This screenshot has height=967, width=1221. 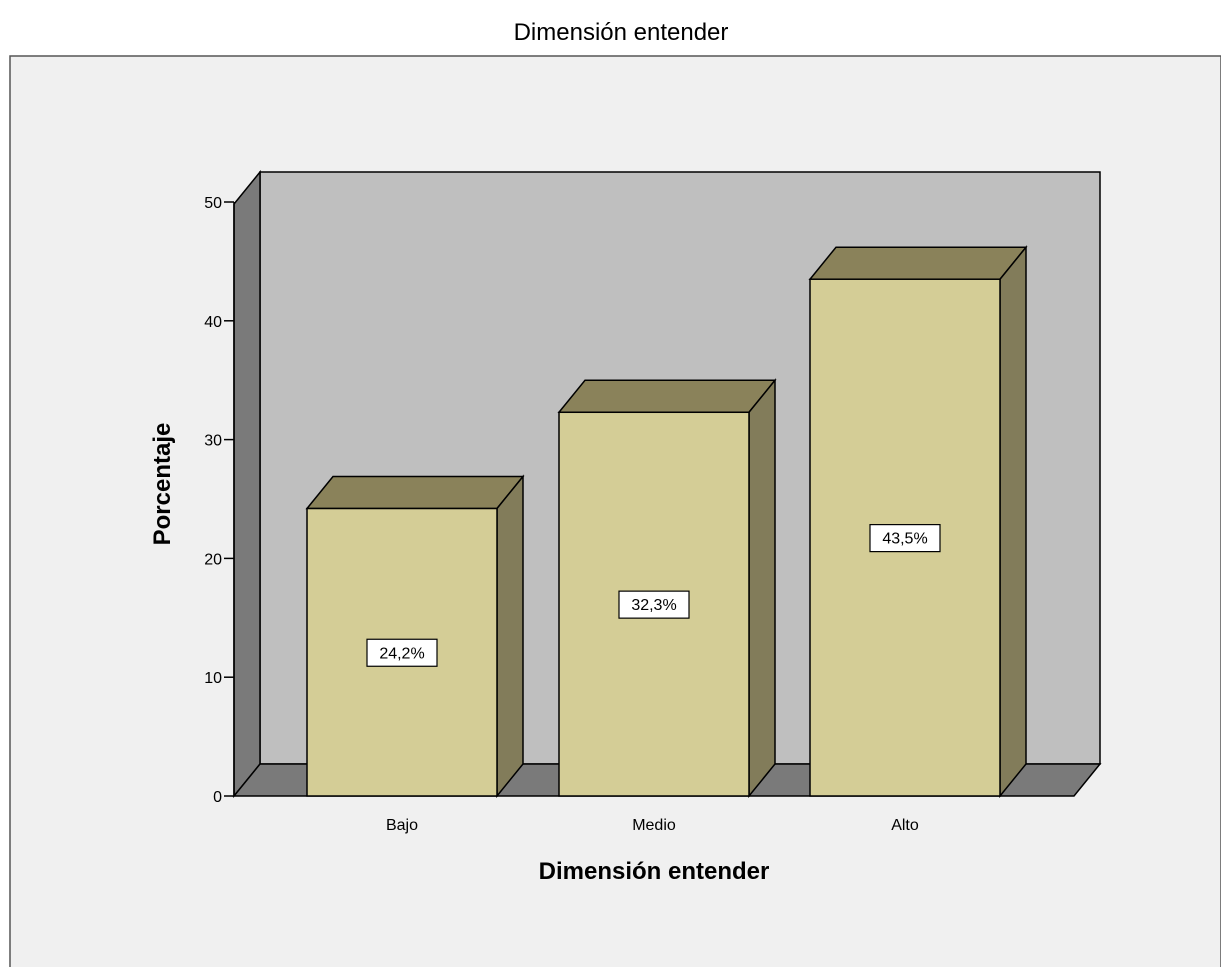 What do you see at coordinates (415, 636) in the screenshot?
I see `bar-bajo: 24,2%` at bounding box center [415, 636].